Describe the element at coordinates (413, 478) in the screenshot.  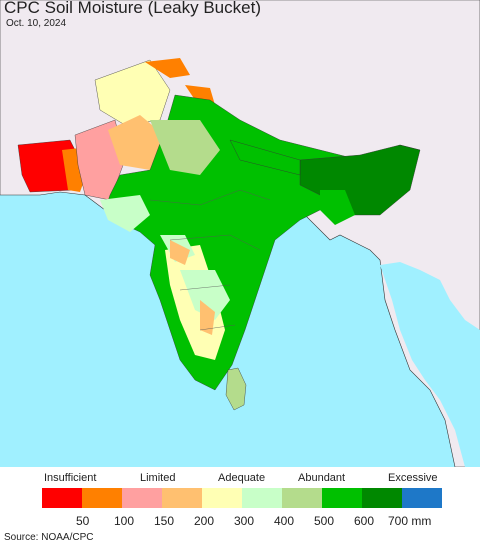
I see `legend-label-excessive: Excessive` at that location.